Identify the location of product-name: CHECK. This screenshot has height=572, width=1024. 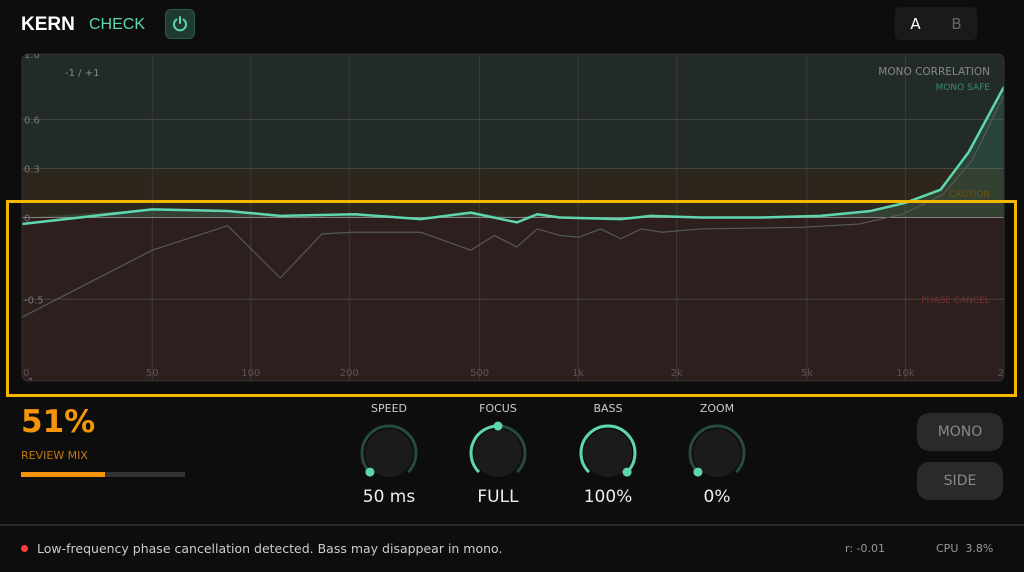
(117, 24).